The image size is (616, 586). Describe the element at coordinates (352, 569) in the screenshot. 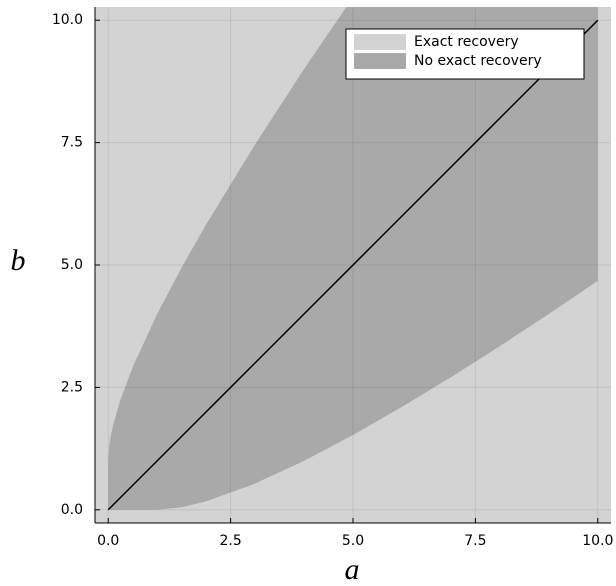

I see `x-axis-label: a` at that location.